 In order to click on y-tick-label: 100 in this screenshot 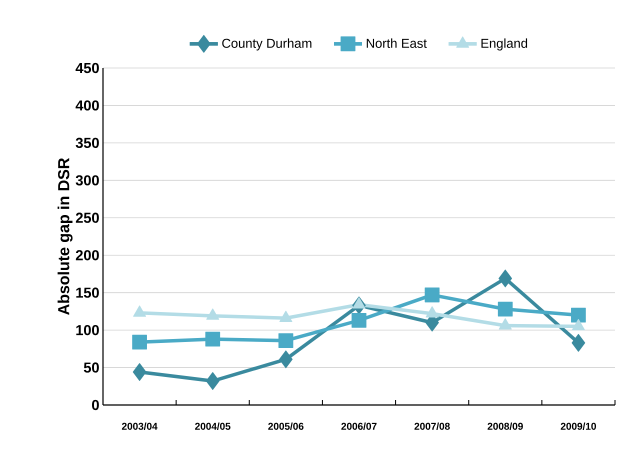, I will do `click(87, 330)`.